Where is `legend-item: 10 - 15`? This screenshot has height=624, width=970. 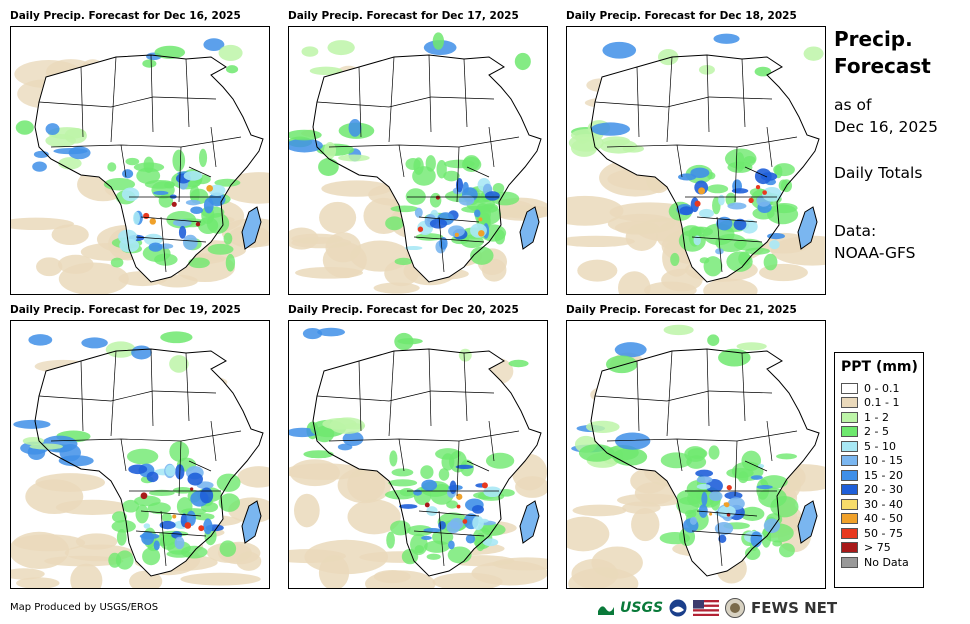
legend-item: 10 - 15 is located at coordinates (882, 461).